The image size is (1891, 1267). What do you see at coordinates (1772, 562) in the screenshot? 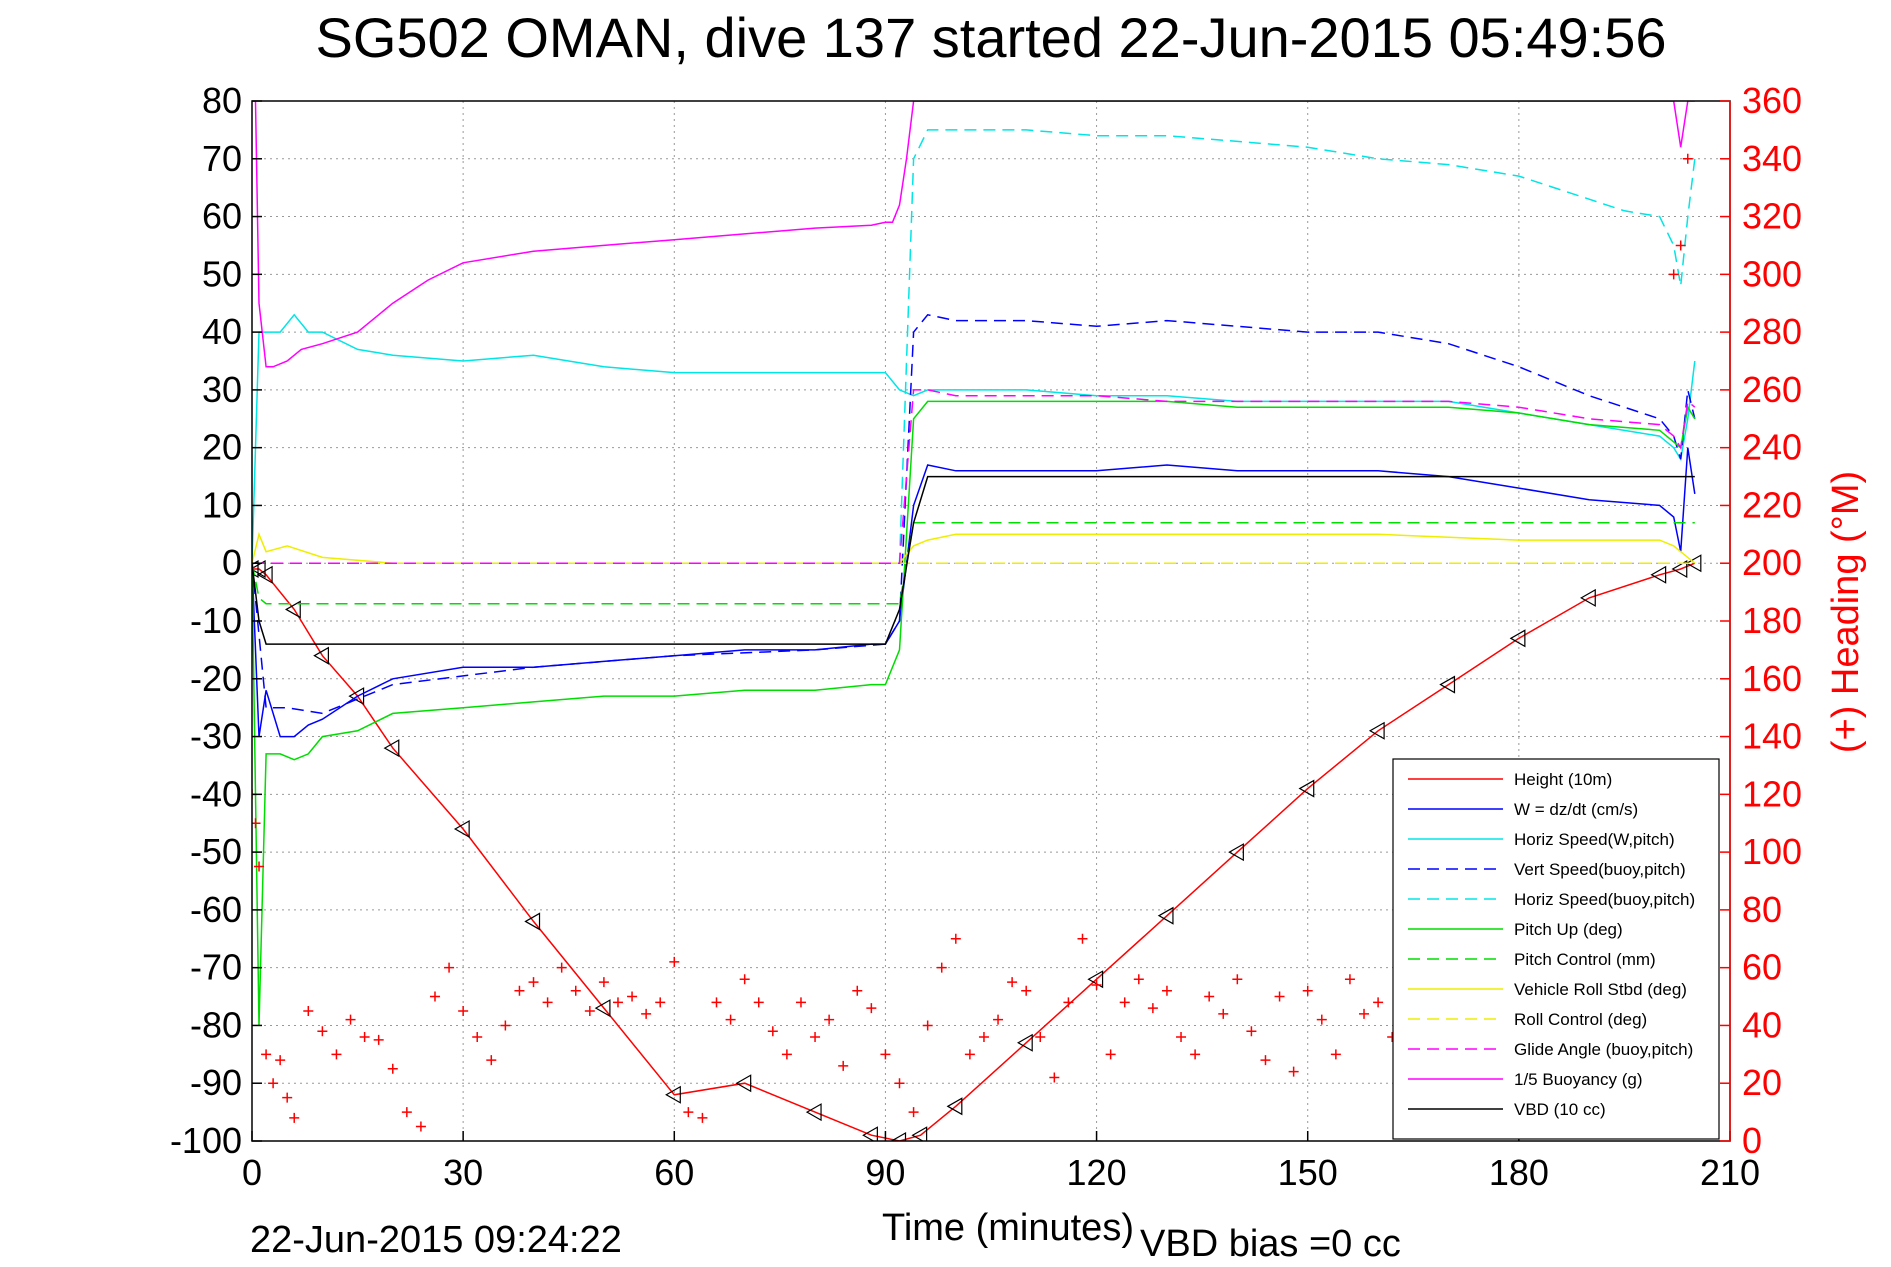
I see `y-right-tick-label: 200` at bounding box center [1772, 562].